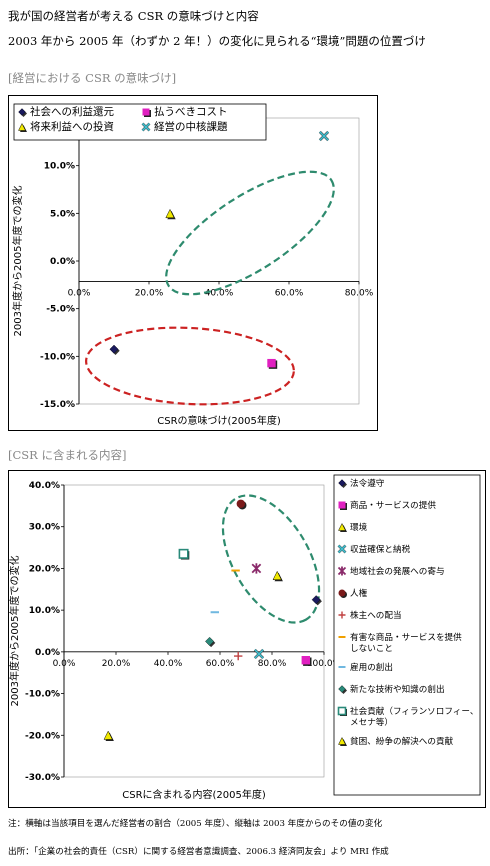 The image size is (490, 866). What do you see at coordinates (367, 483) in the screenshot?
I see `chart2-legend-label: 法令遵守` at bounding box center [367, 483].